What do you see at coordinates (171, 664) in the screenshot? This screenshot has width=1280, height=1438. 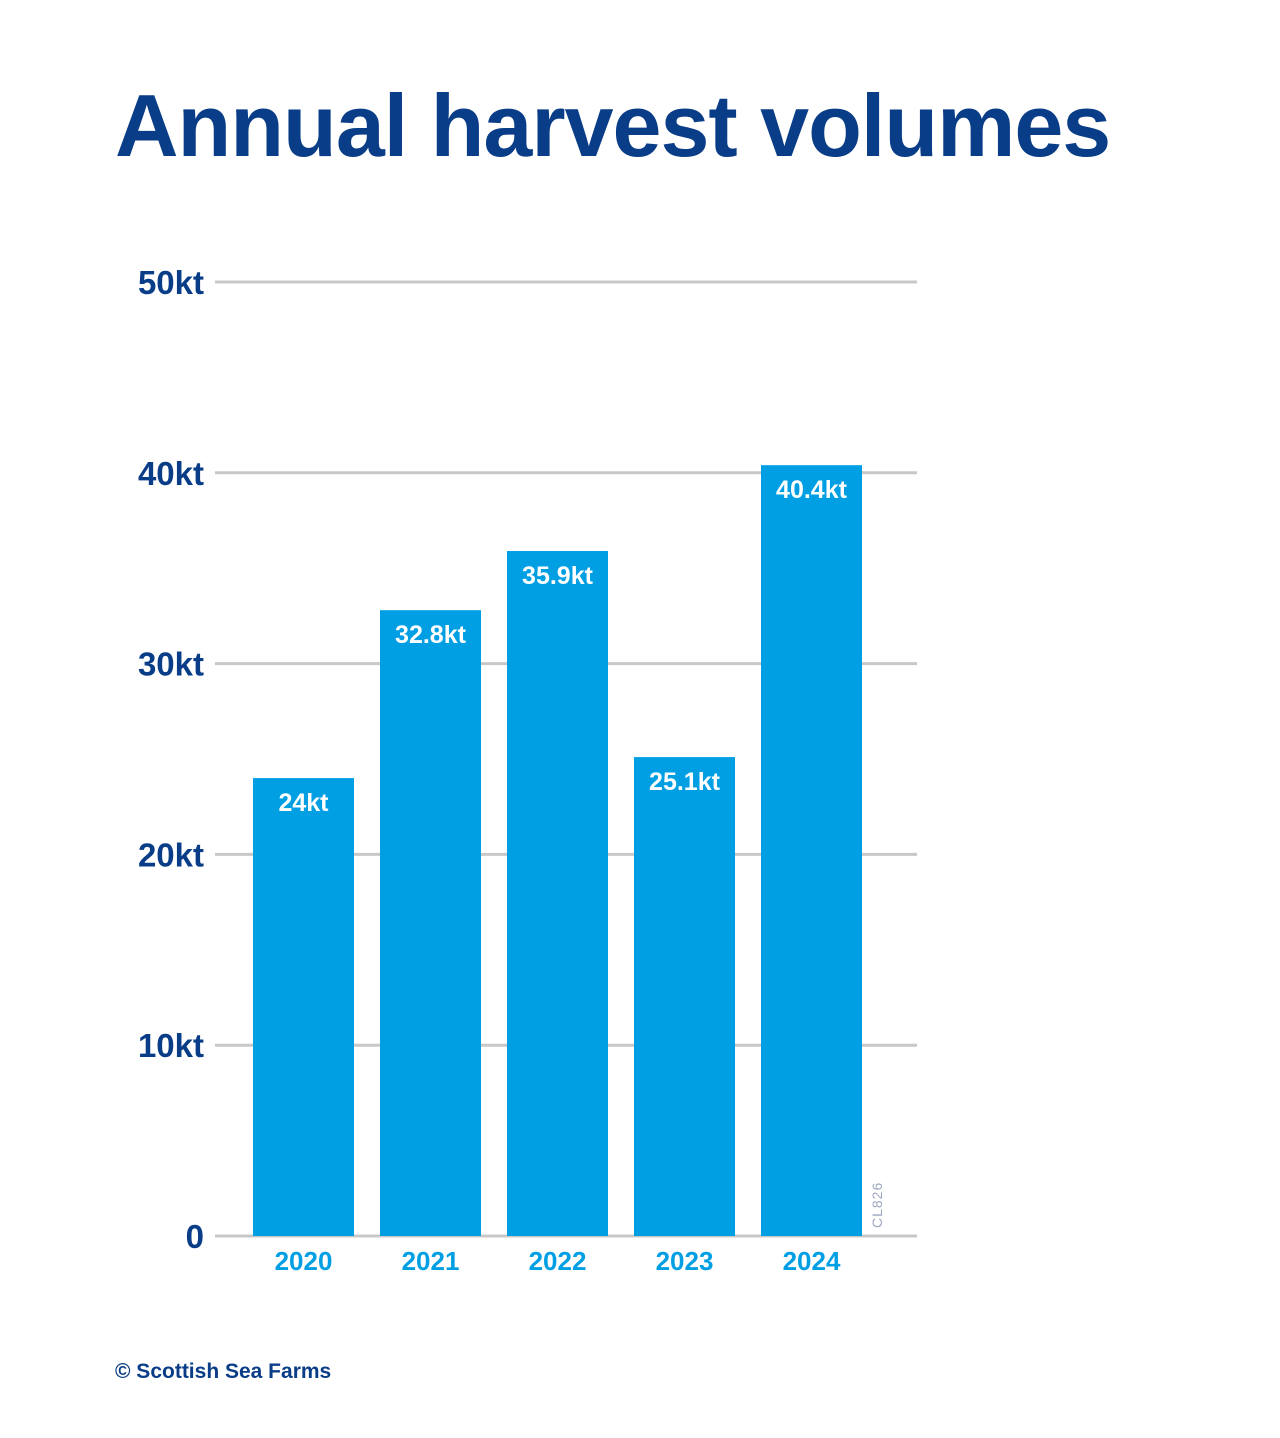 I see `y-tick-label: 30kt` at bounding box center [171, 664].